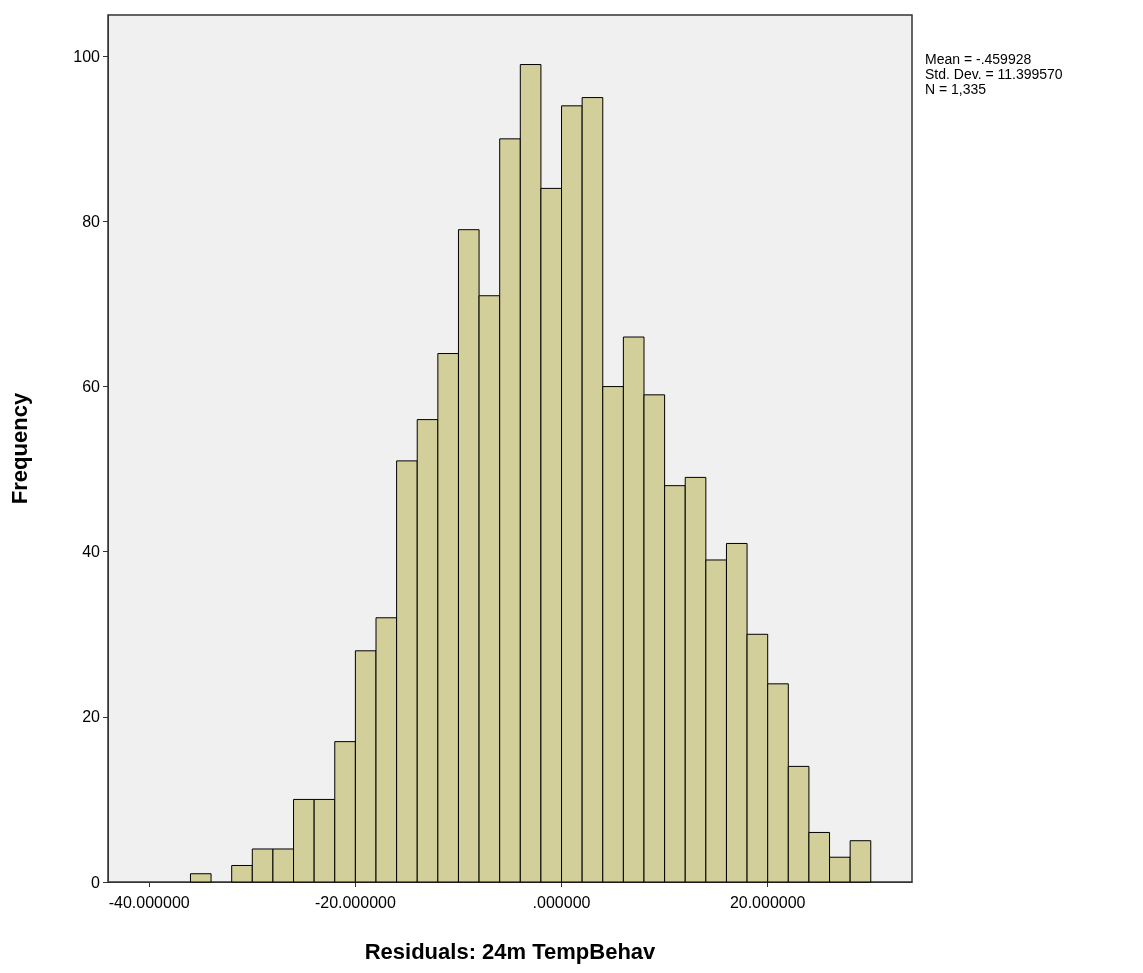 This screenshot has width=1143, height=973. Describe the element at coordinates (956, 89) in the screenshot. I see `text: N = 1,335` at that location.